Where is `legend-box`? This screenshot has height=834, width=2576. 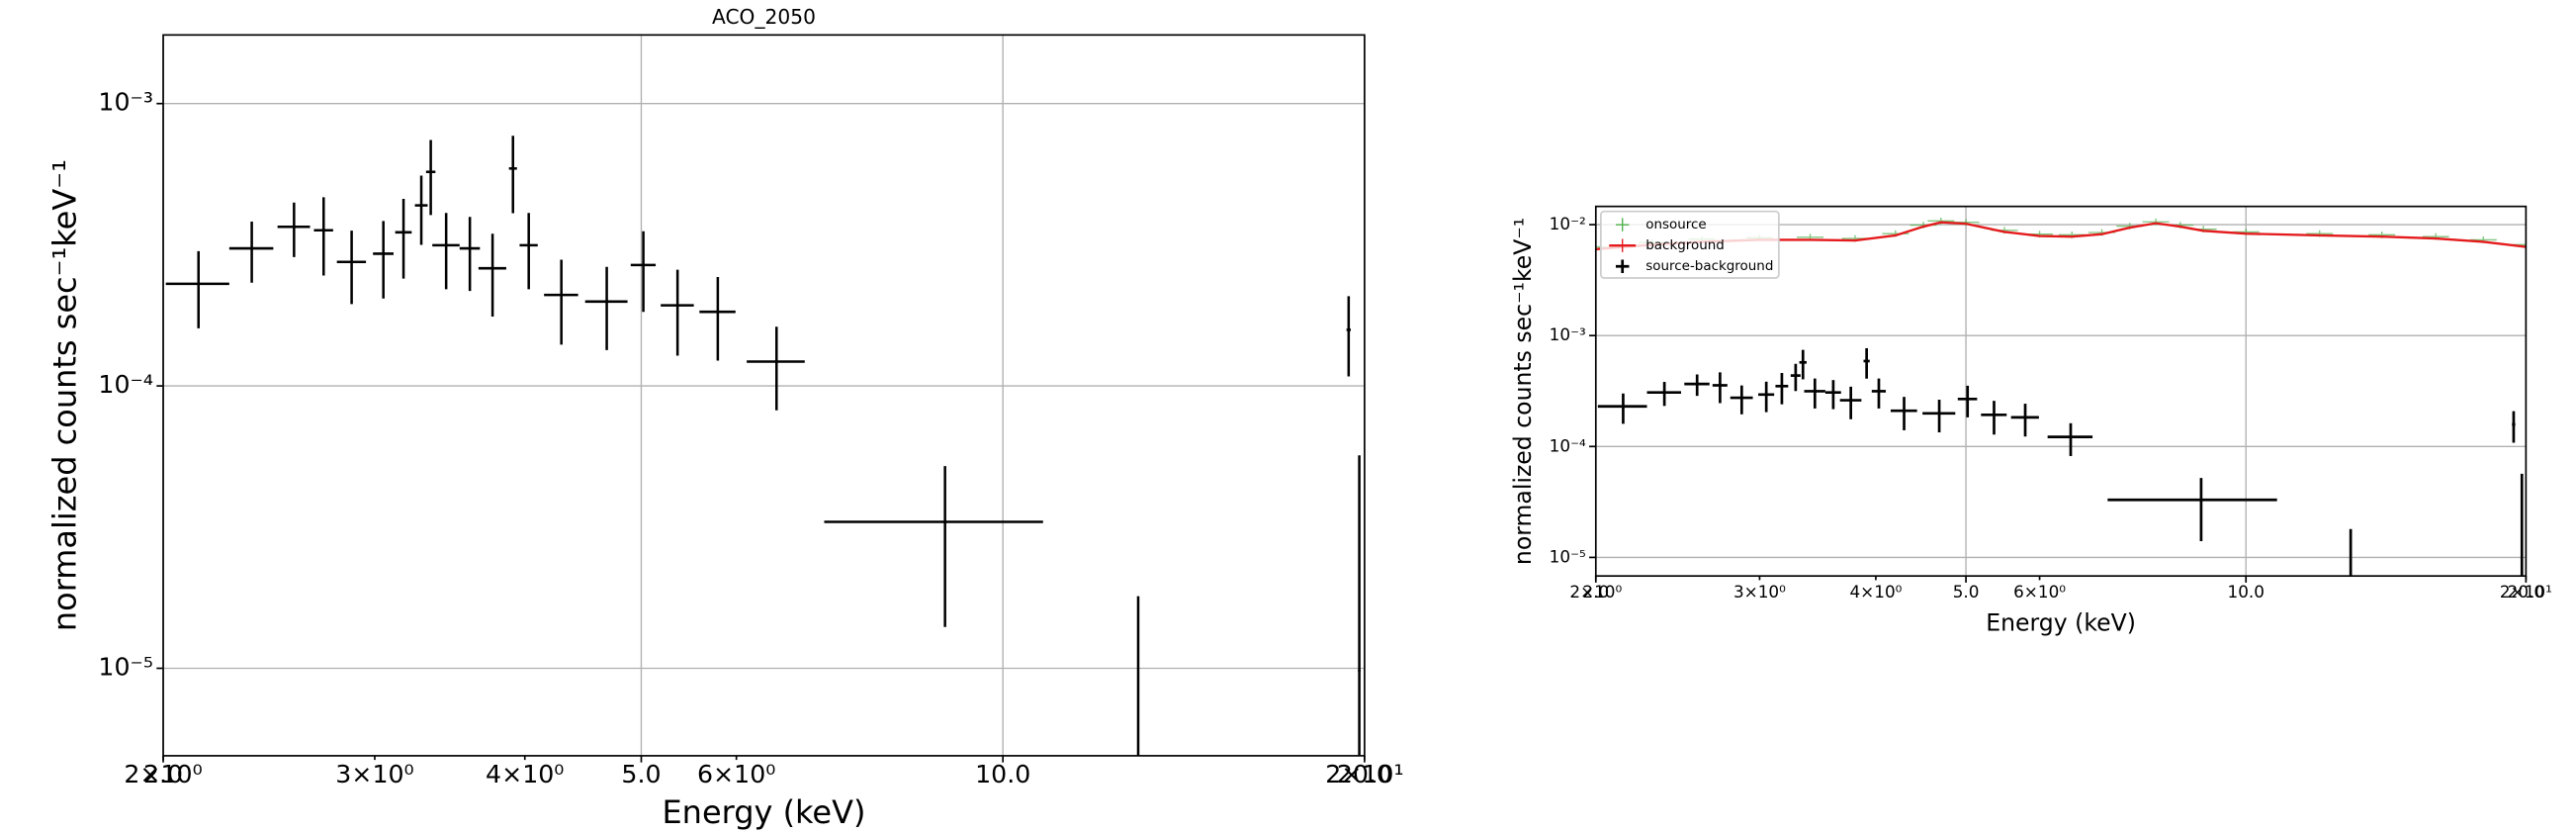
legend-box is located at coordinates (1689, 244).